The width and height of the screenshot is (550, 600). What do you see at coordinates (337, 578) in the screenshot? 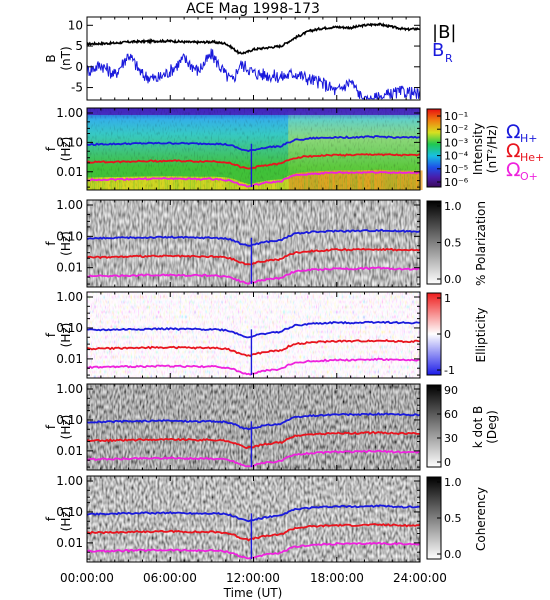
I see `x-tick-label: 18:00:00` at bounding box center [337, 578].